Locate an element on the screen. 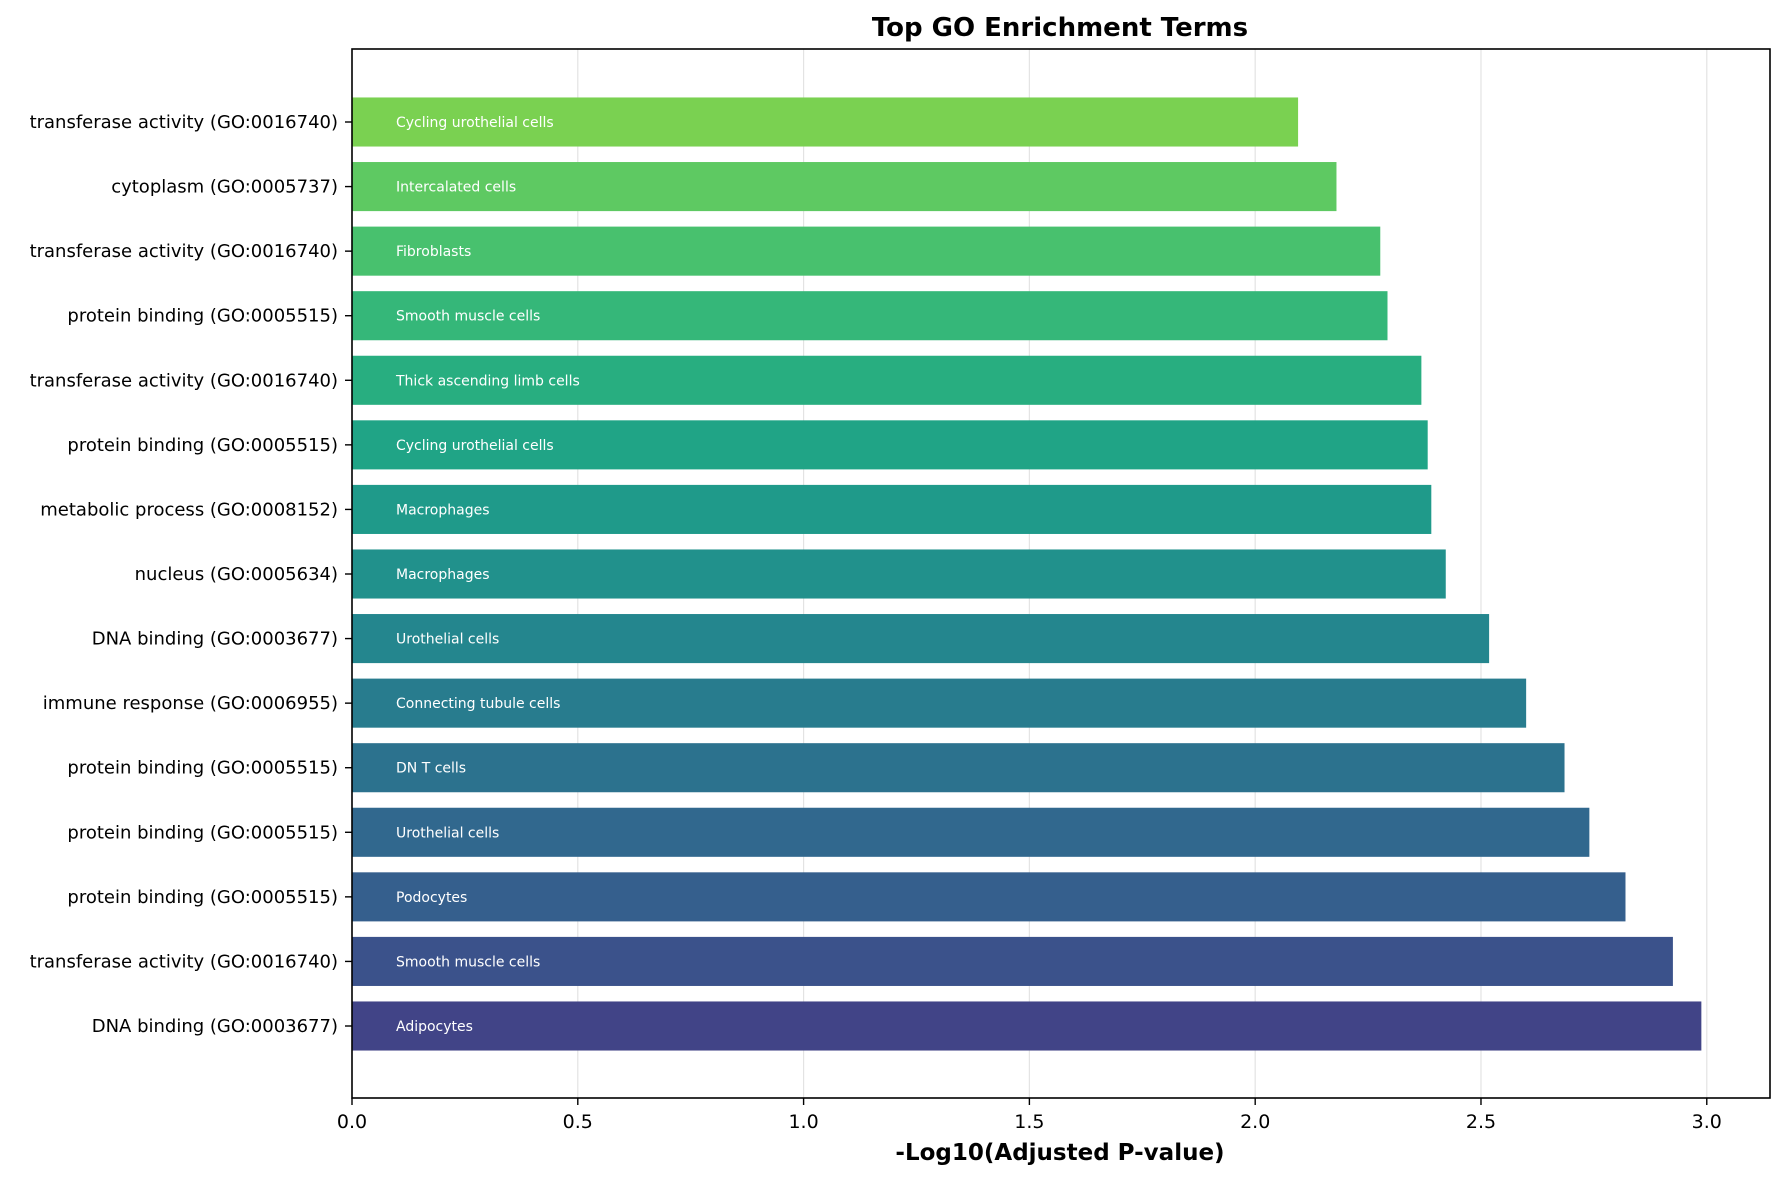 The image size is (1784, 1180). bar-cell-type-label: DN T cells is located at coordinates (431, 769).